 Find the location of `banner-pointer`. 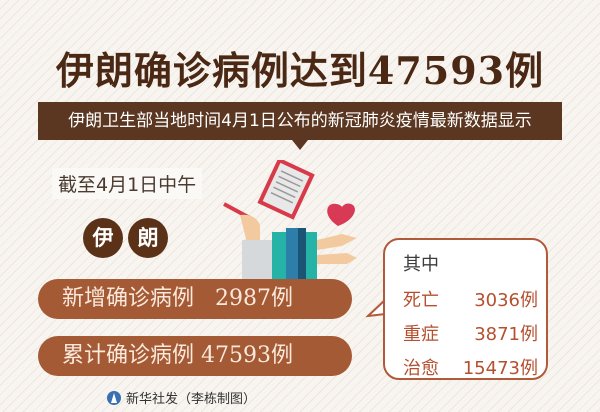

banner-pointer is located at coordinates (300, 145).